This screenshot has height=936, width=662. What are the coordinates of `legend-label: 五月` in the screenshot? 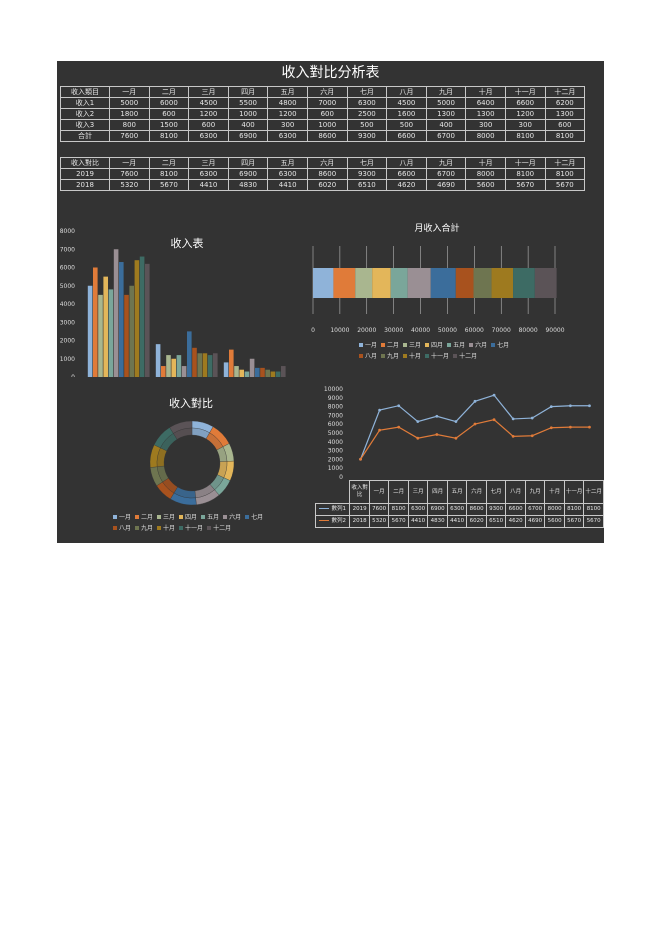 It's located at (213, 517).